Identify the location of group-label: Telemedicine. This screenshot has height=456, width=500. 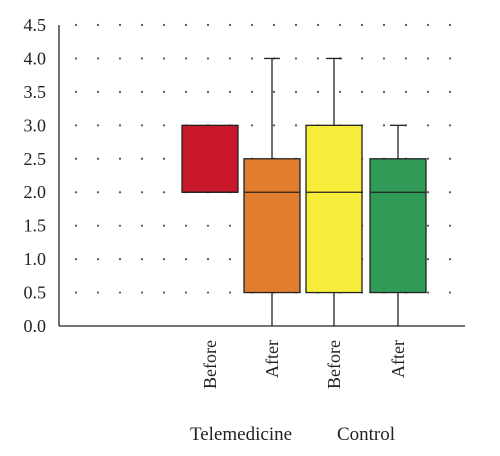
(241, 434).